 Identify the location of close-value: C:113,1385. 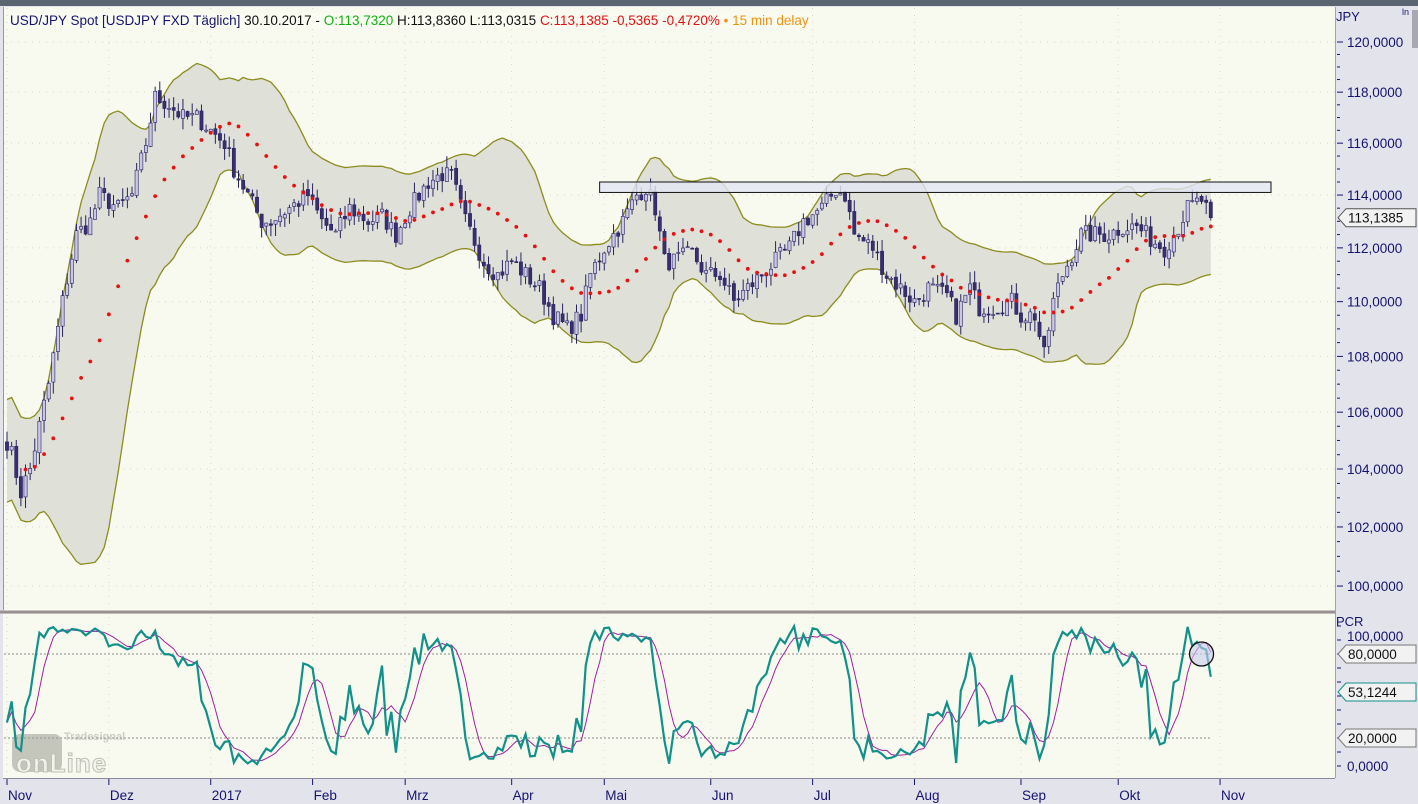
(574, 20).